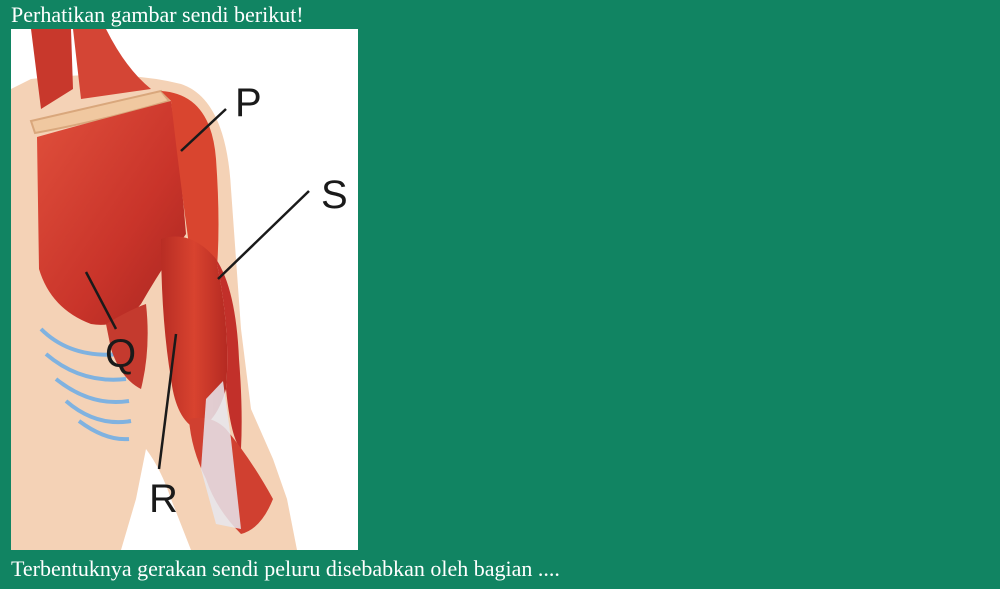 Image resolution: width=1000 pixels, height=589 pixels. What do you see at coordinates (163, 499) in the screenshot?
I see `label-r: R` at bounding box center [163, 499].